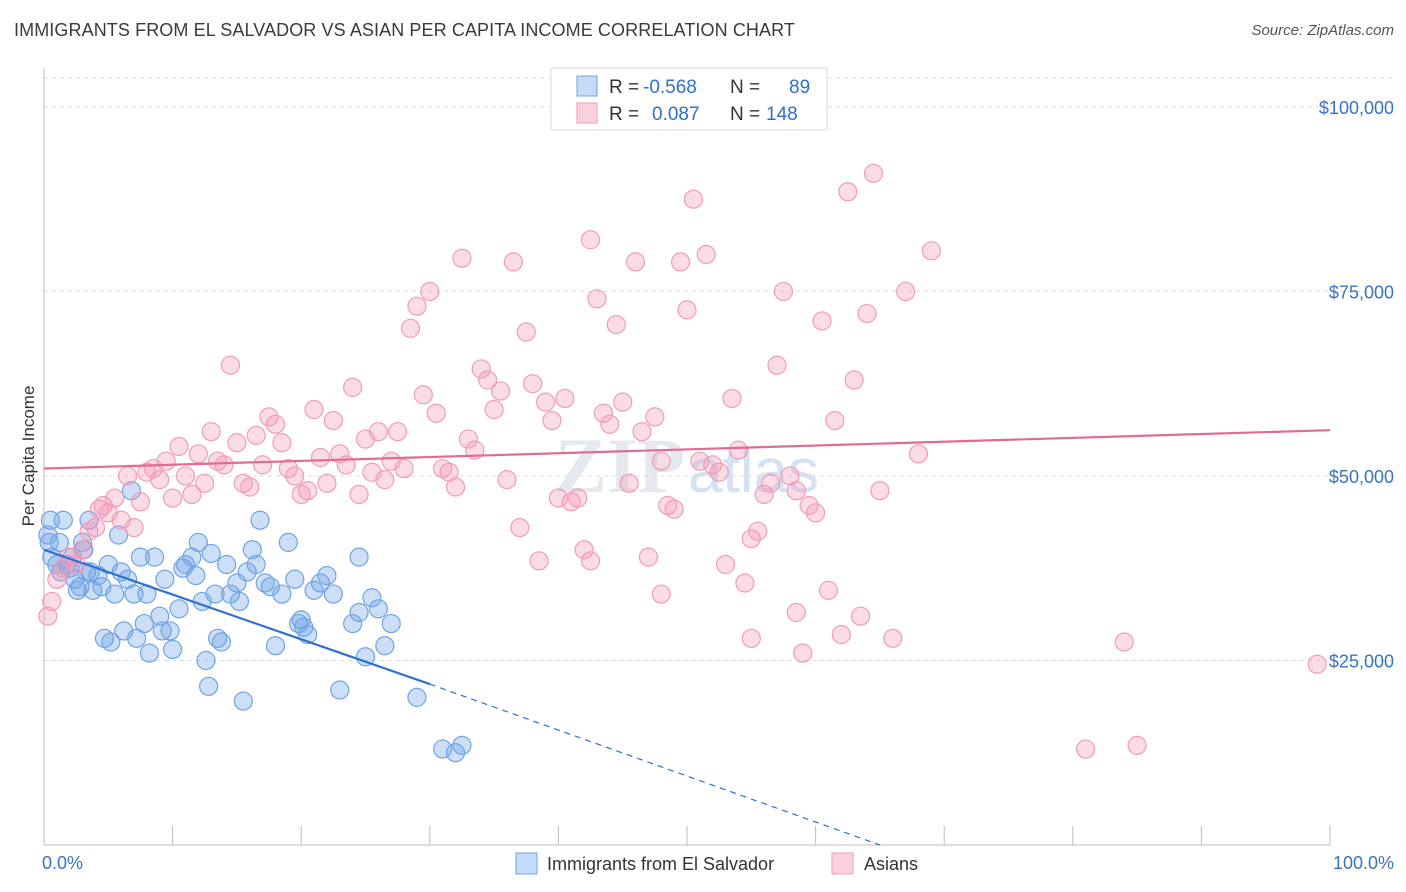 This screenshot has height=892, width=1406. Describe the element at coordinates (676, 114) in the screenshot. I see `legend-r-value-2: 0.087` at that location.